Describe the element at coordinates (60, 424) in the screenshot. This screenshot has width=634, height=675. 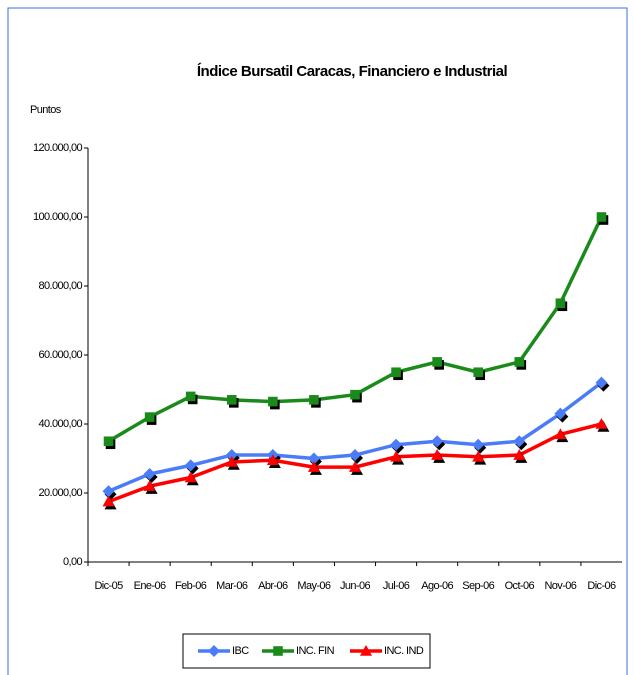
I see `y-tick-label: 40.000,00` at that location.